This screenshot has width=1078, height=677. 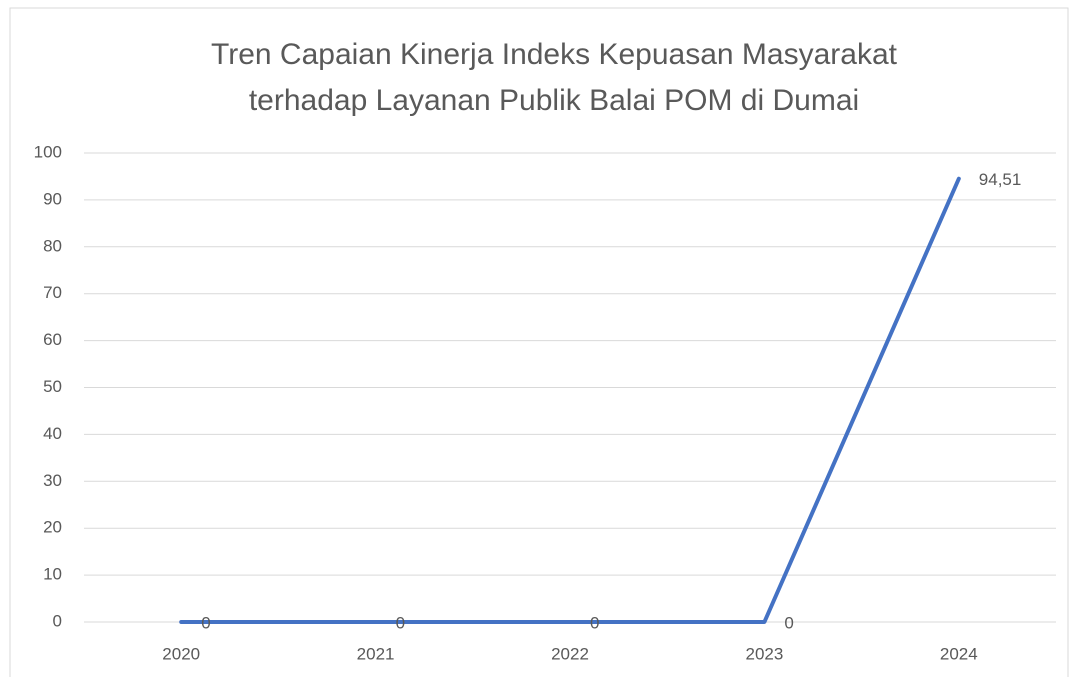 I want to click on x-tick-label: 2020, so click(x=181, y=653).